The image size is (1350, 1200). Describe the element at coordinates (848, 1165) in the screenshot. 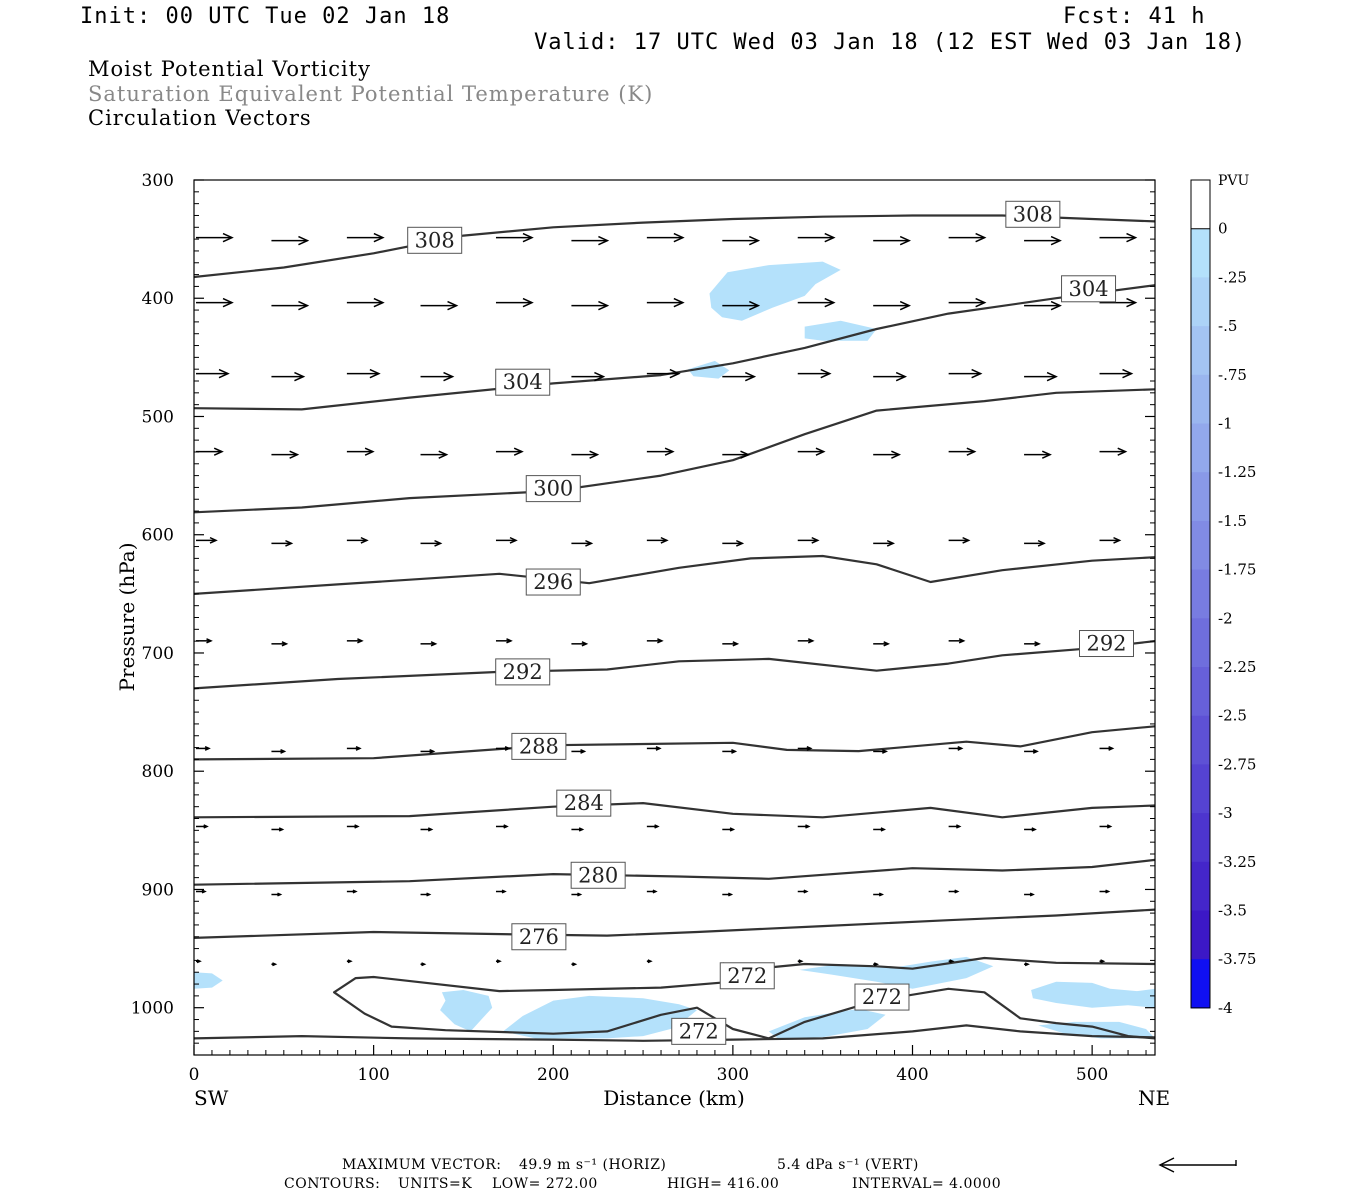

I see `max-vector-vert: 5.4 dPa s⁻¹ (VERT)` at that location.